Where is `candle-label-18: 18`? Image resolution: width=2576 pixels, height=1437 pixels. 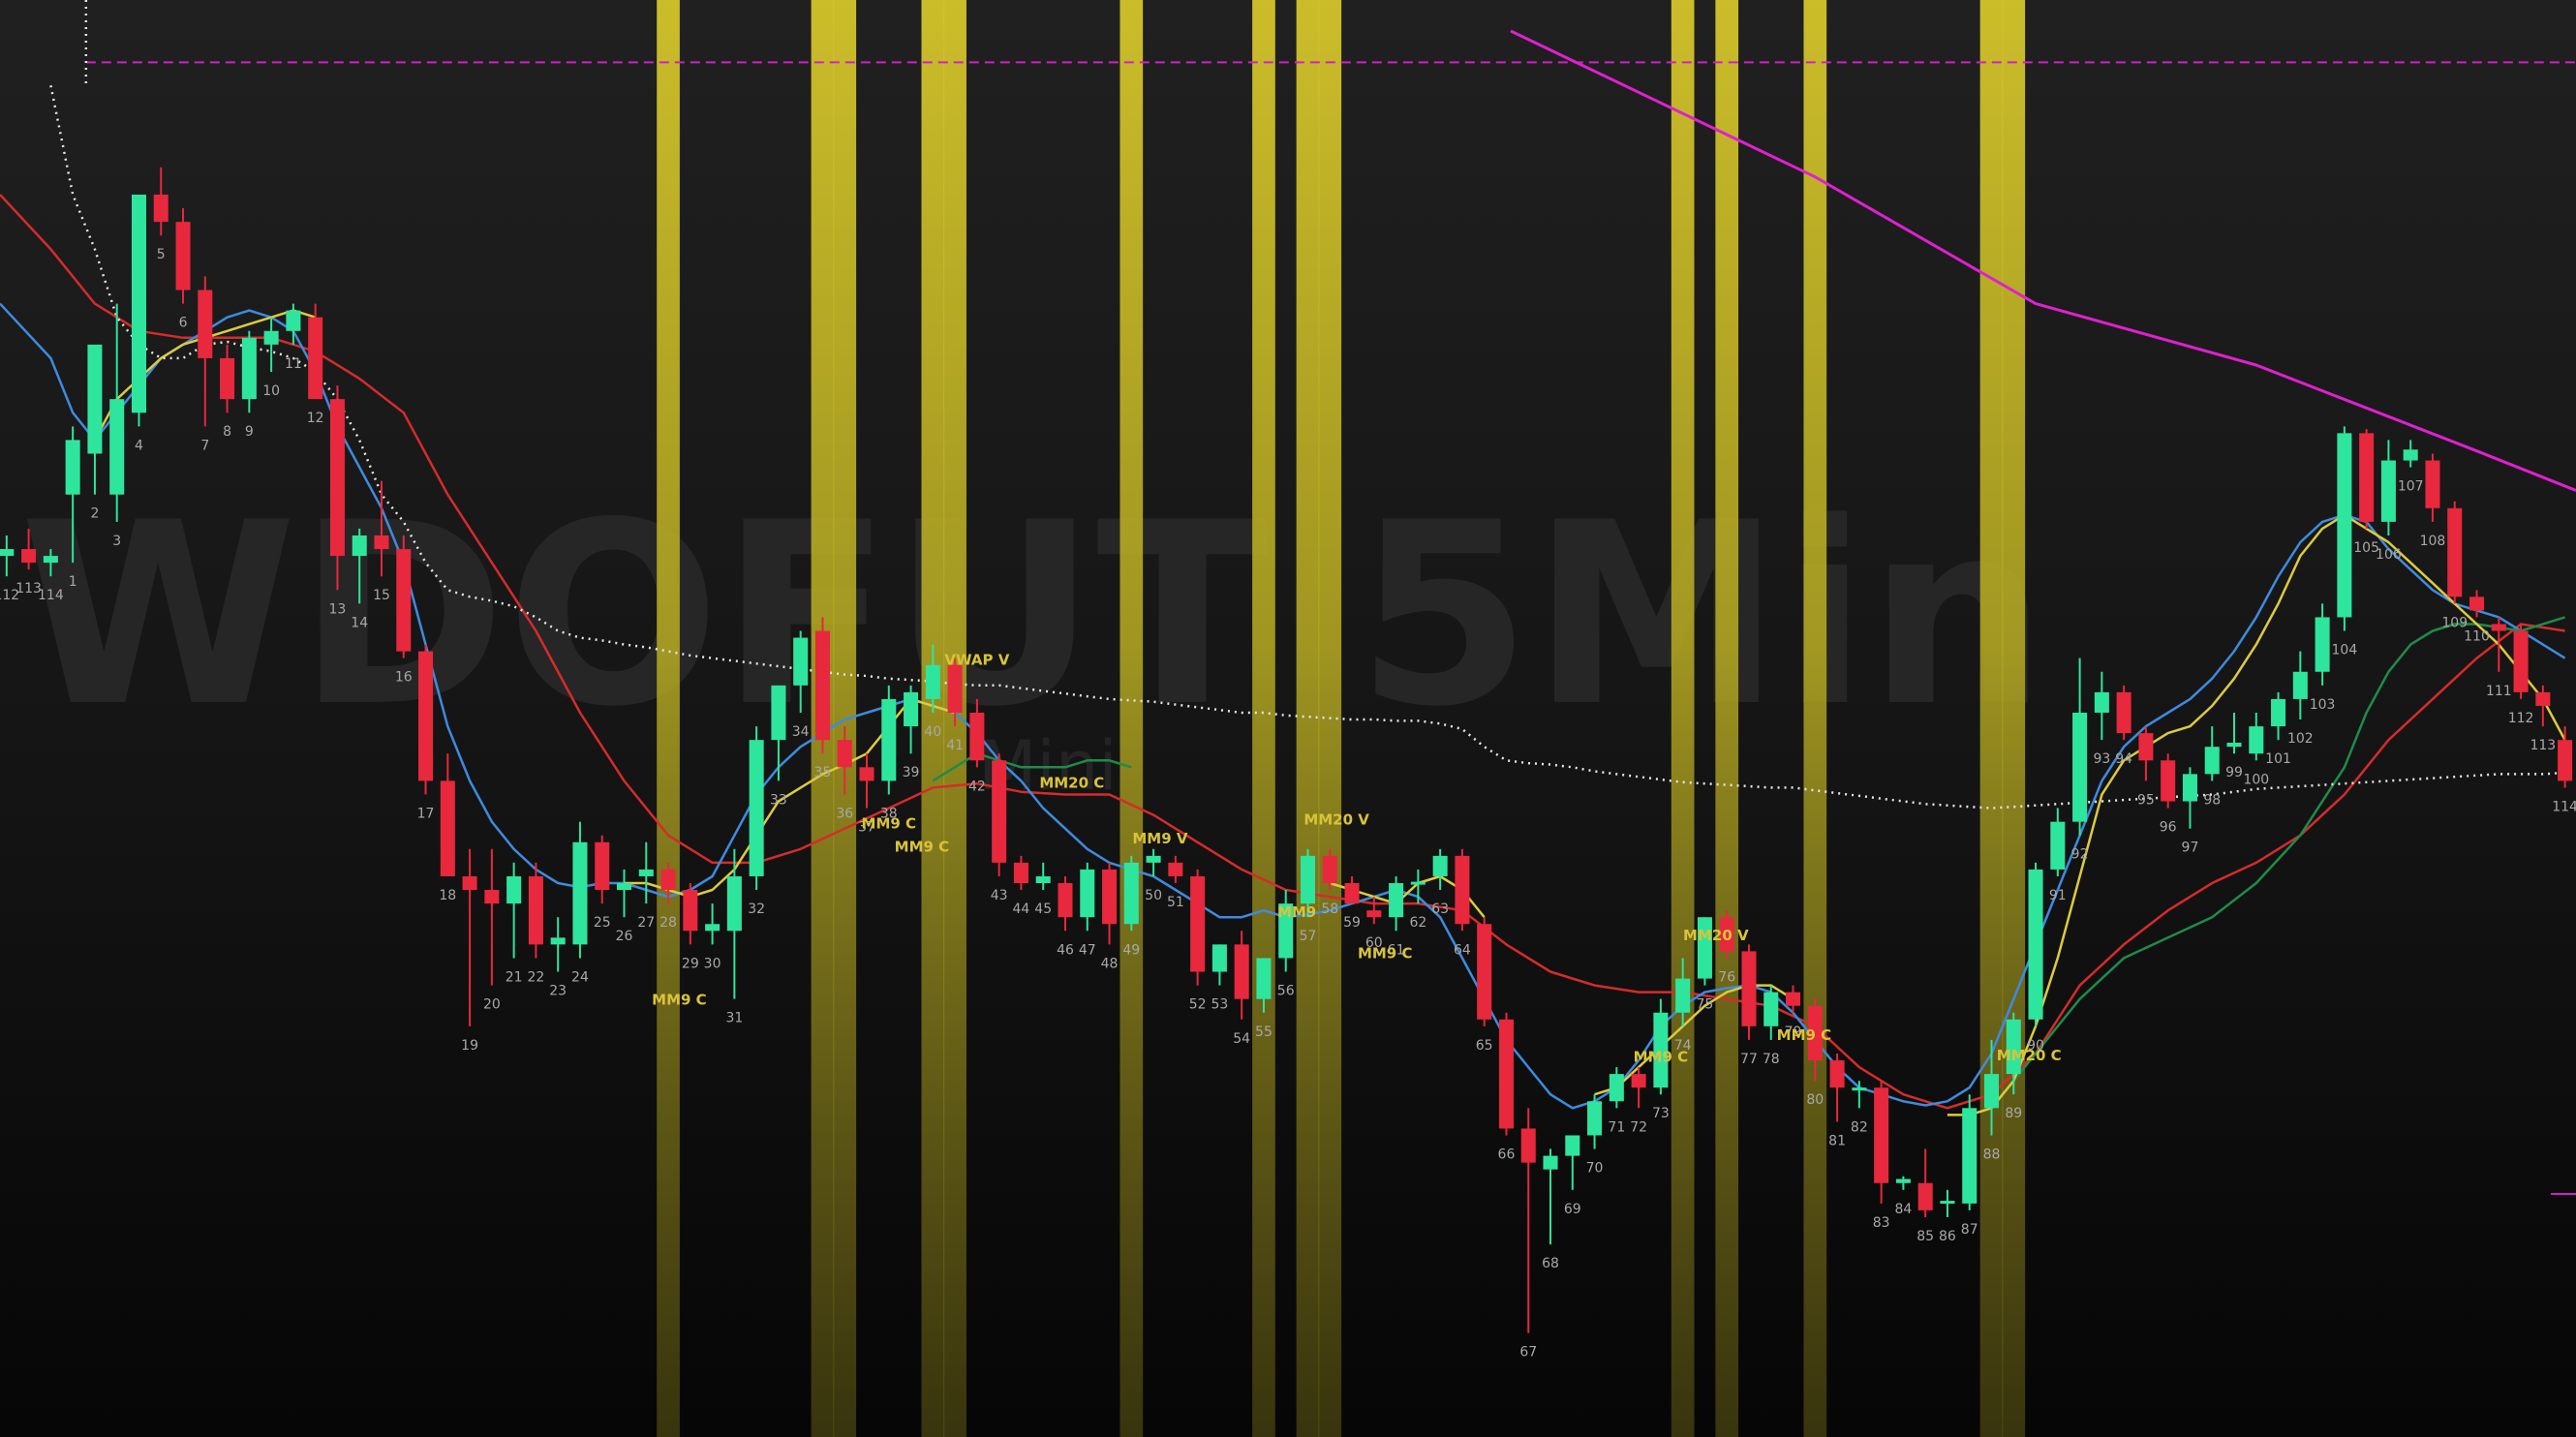
candle-label-18: 18 is located at coordinates (447, 896).